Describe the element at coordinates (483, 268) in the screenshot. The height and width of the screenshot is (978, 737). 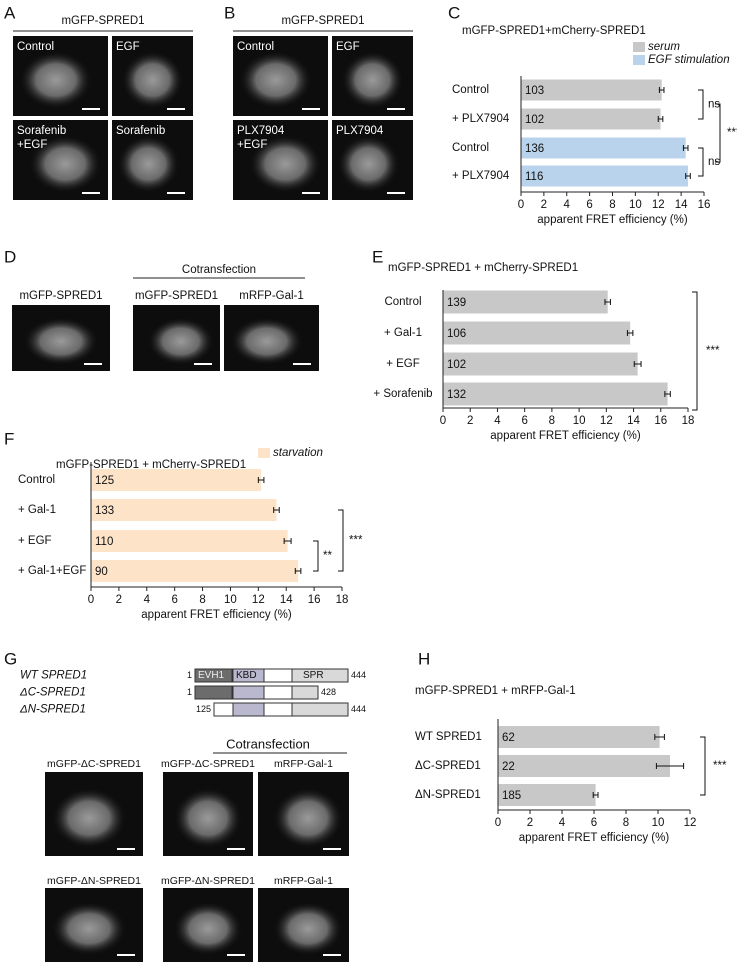
I see `chart-title: mGFP-SPRED1 + mCherry-SPRED1` at that location.